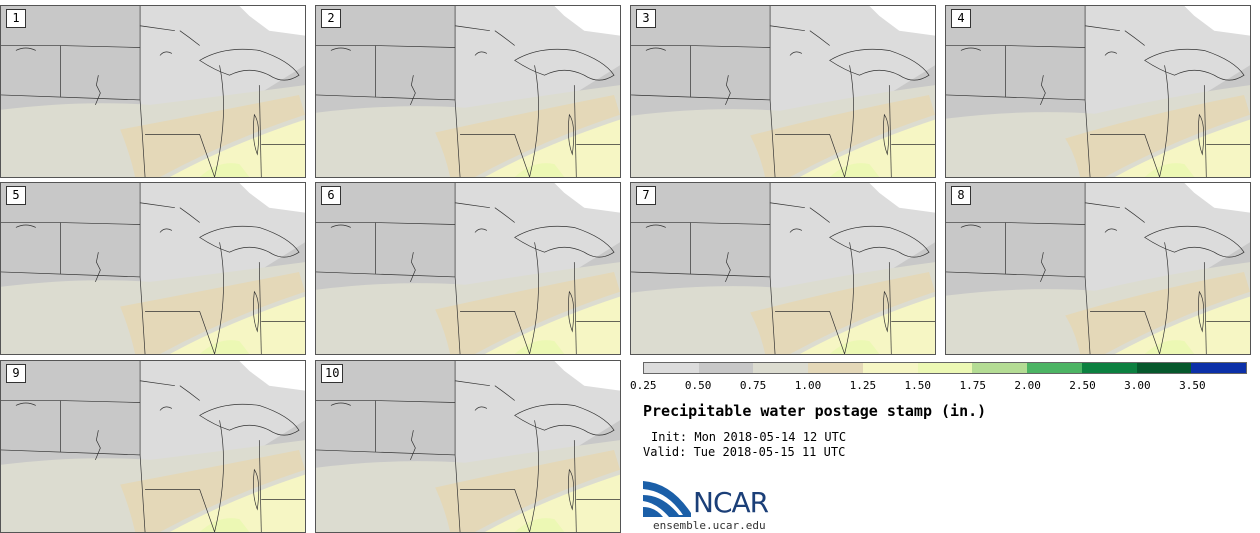 The height and width of the screenshot is (533, 1260). Describe the element at coordinates (863, 385) in the screenshot. I see `colorbar-tick-label: 1.25` at that location.